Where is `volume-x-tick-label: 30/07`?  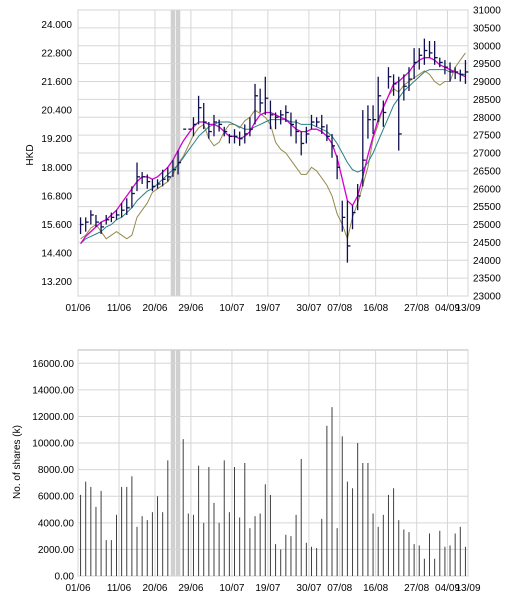 volume-x-tick-label: 30/07 is located at coordinates (308, 588).